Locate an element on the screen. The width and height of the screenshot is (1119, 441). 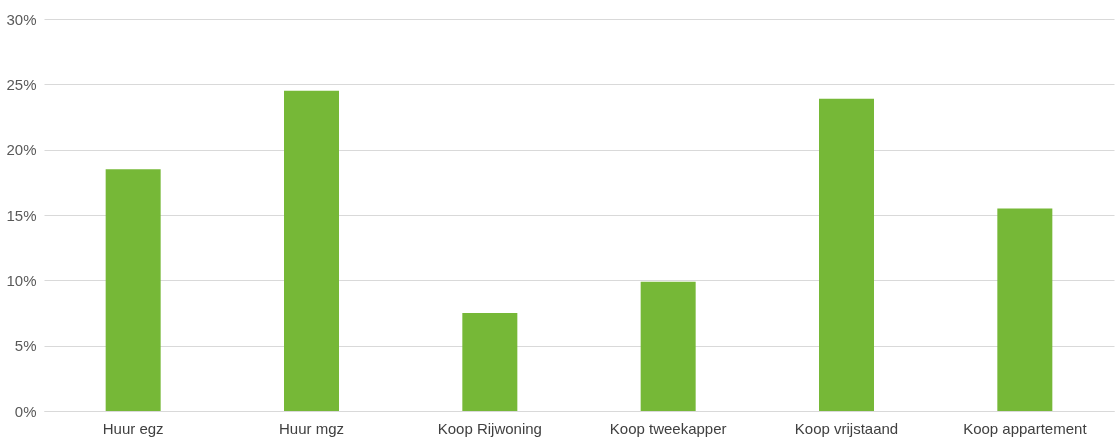
x-tick-label: Huur egz is located at coordinates (133, 428).